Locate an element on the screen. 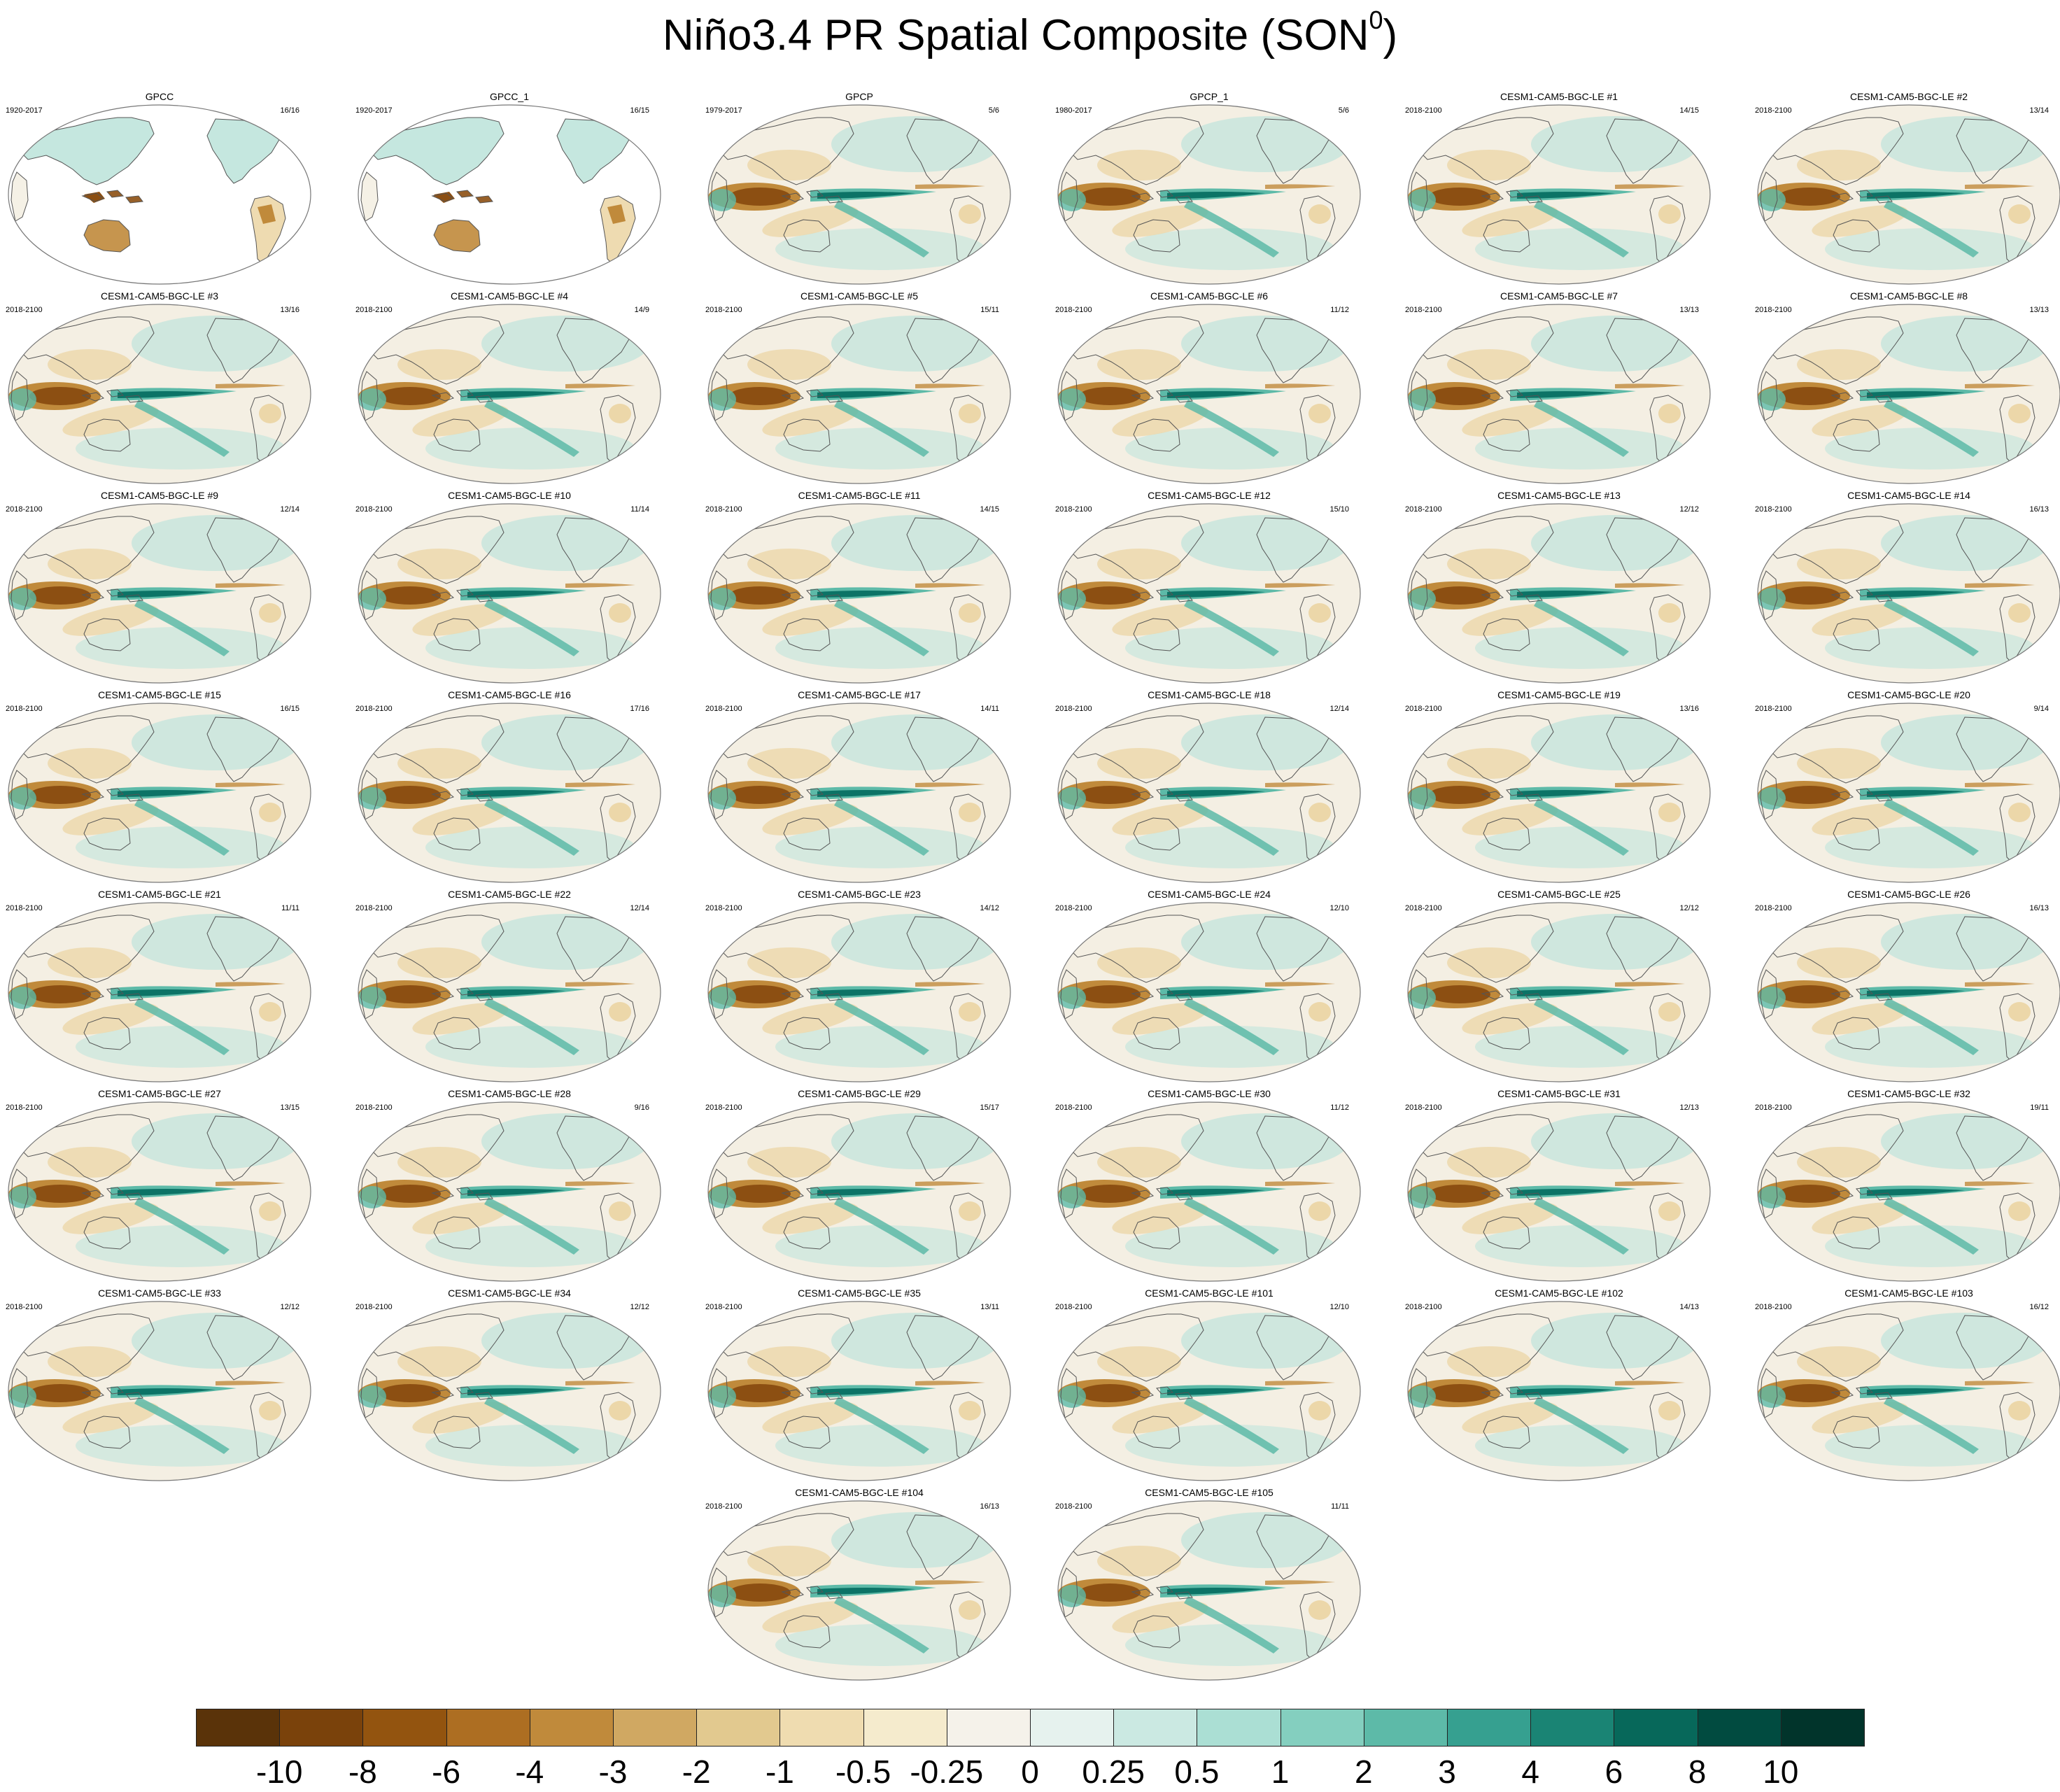 The image size is (2060, 1792). colorbar-label: 6 is located at coordinates (1613, 1772).